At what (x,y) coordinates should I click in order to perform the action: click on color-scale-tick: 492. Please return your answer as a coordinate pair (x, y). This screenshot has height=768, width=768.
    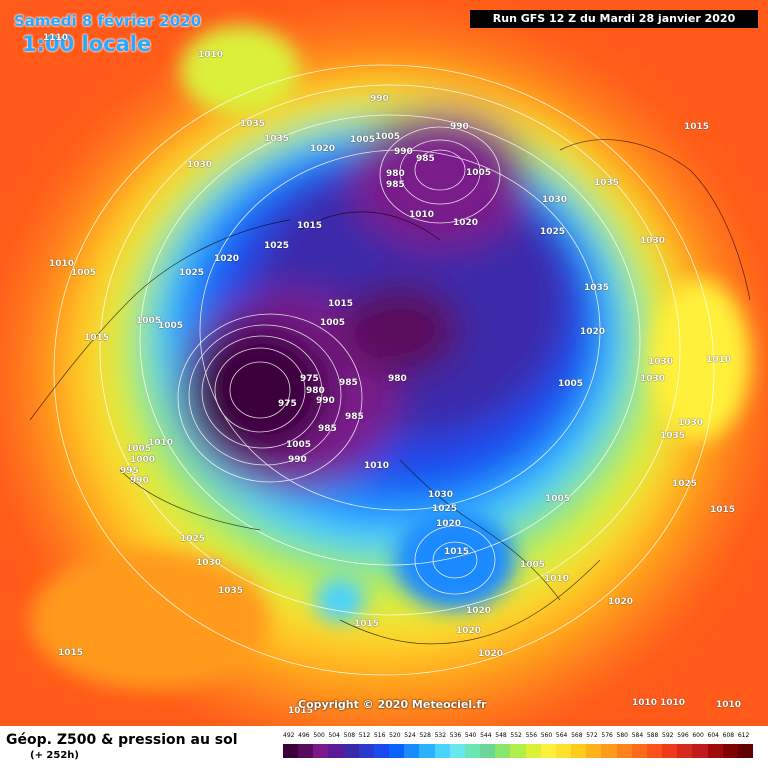
    Looking at the image, I should click on (289, 735).